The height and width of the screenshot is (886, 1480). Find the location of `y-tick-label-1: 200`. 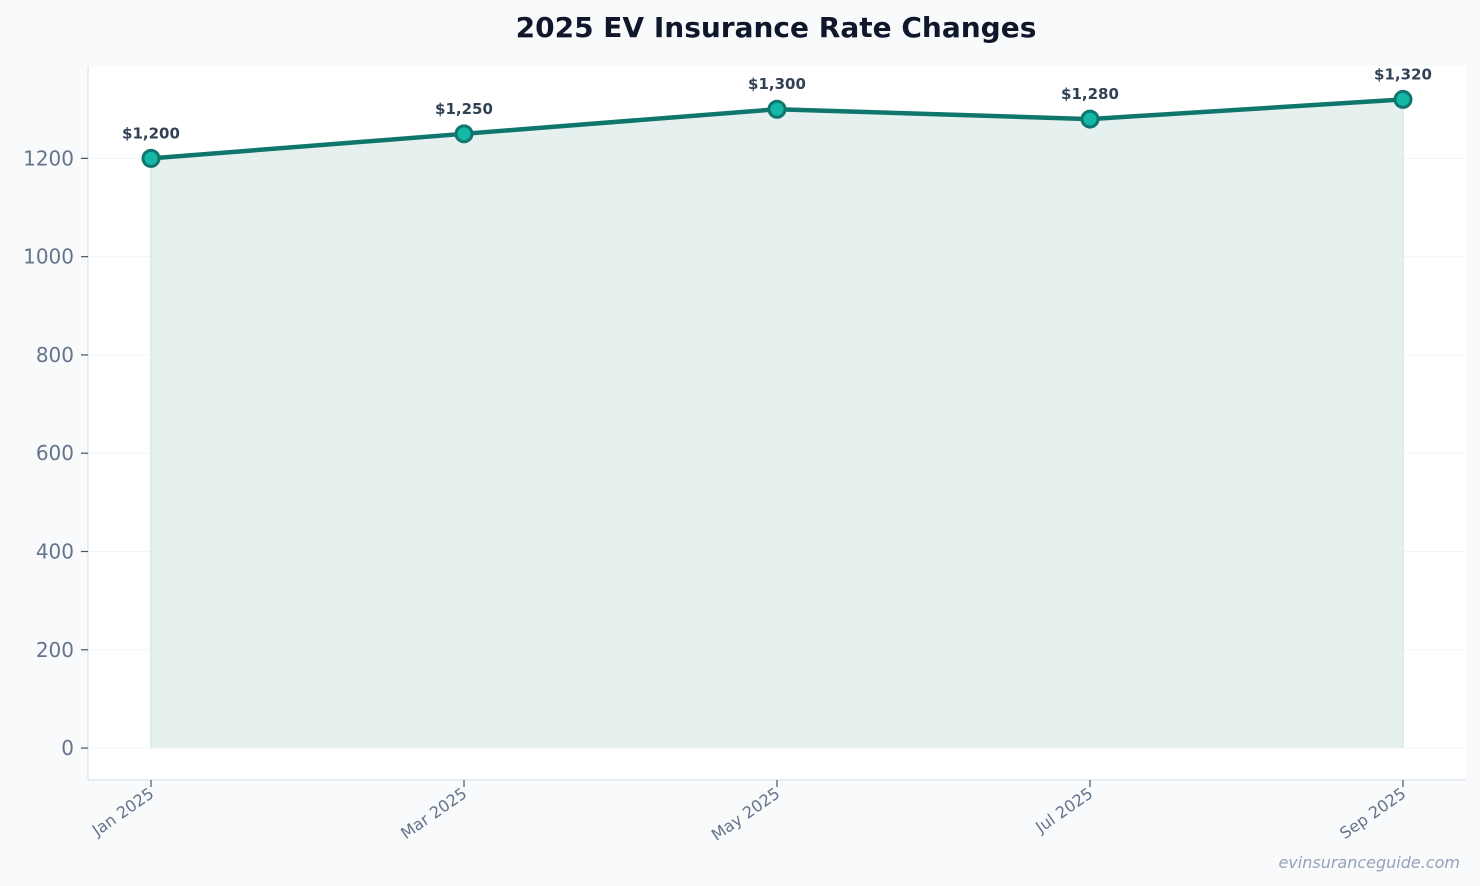

y-tick-label-1: 200 is located at coordinates (55, 650).